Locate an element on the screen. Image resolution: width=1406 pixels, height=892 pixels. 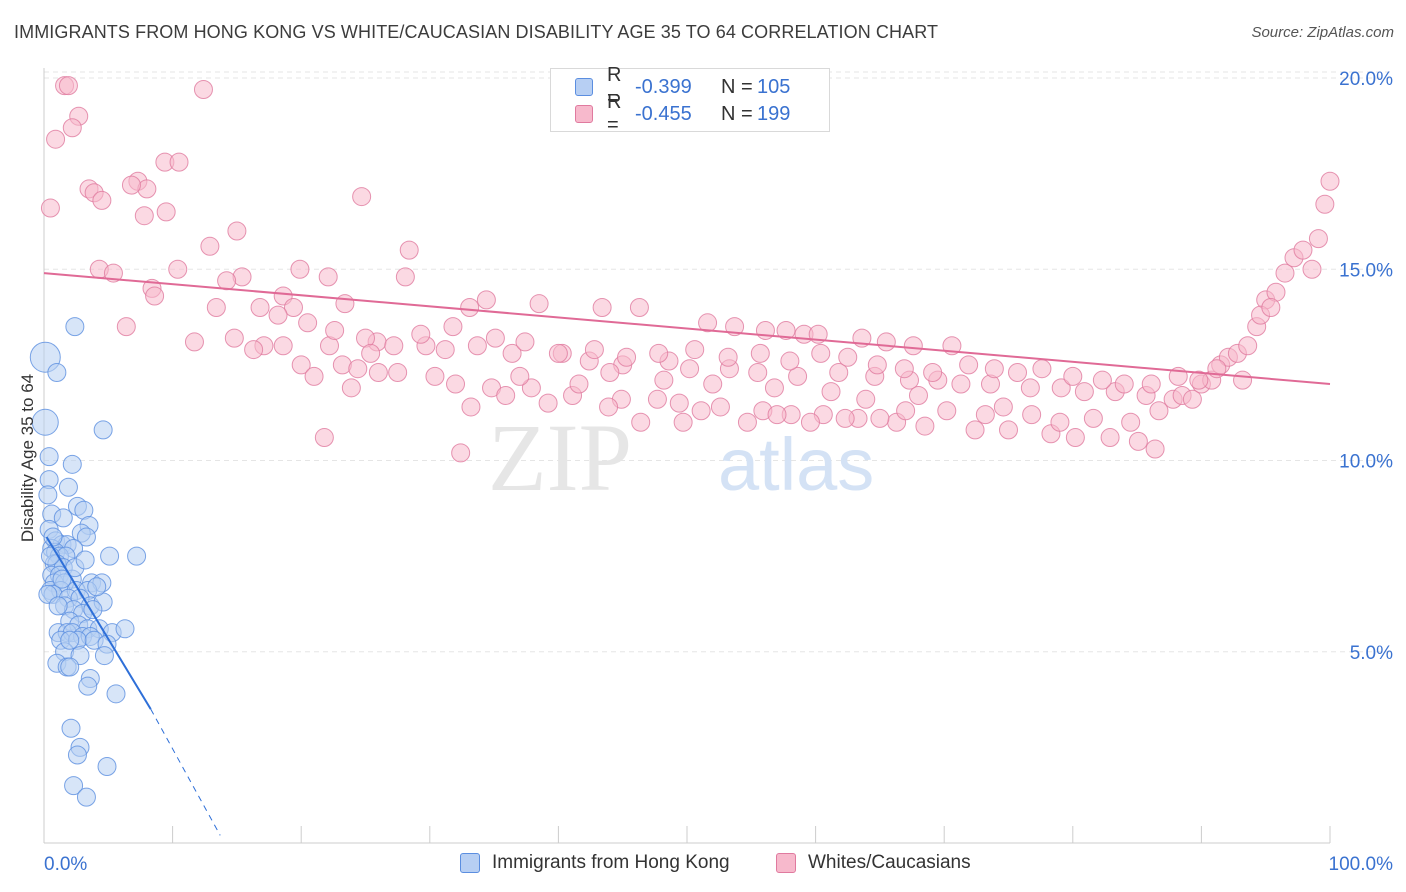
legend-item-hongkong: Immigrants from Hong Kong is located at coordinates (595, 863).